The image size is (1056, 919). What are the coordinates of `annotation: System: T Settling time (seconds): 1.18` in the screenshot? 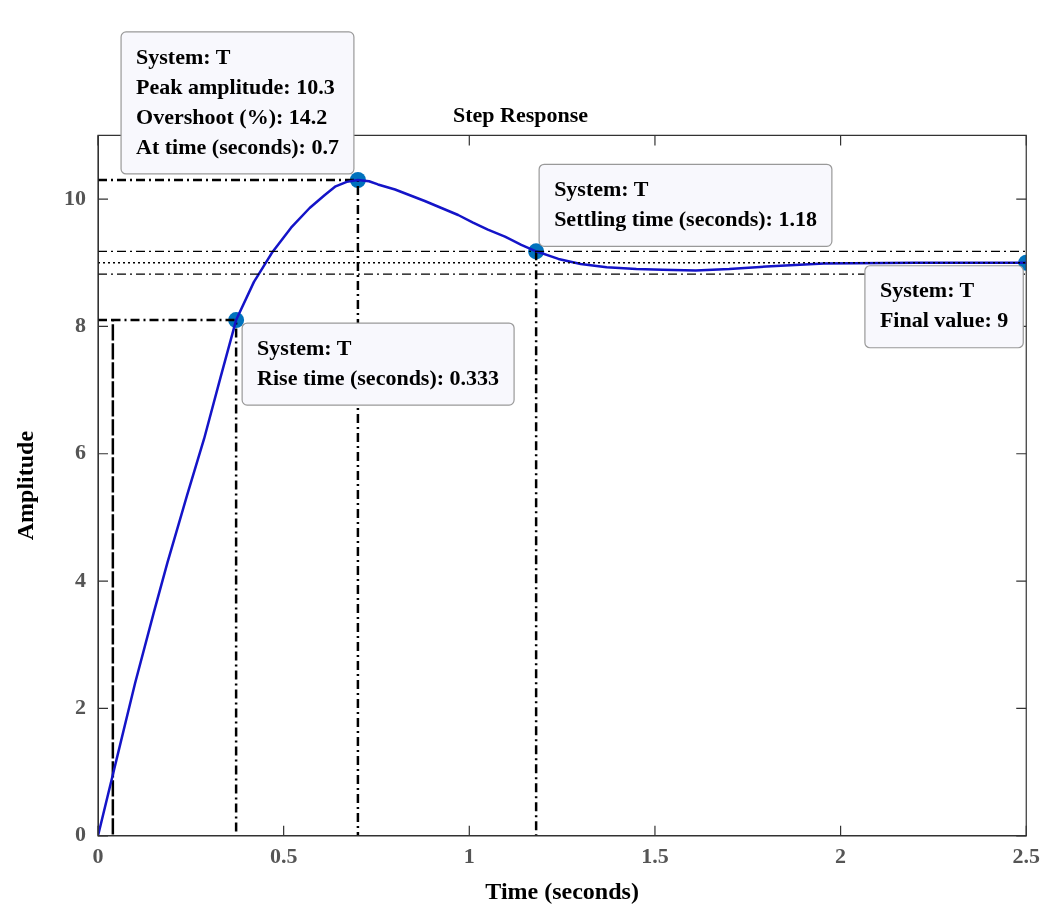 It's located at (685, 203).